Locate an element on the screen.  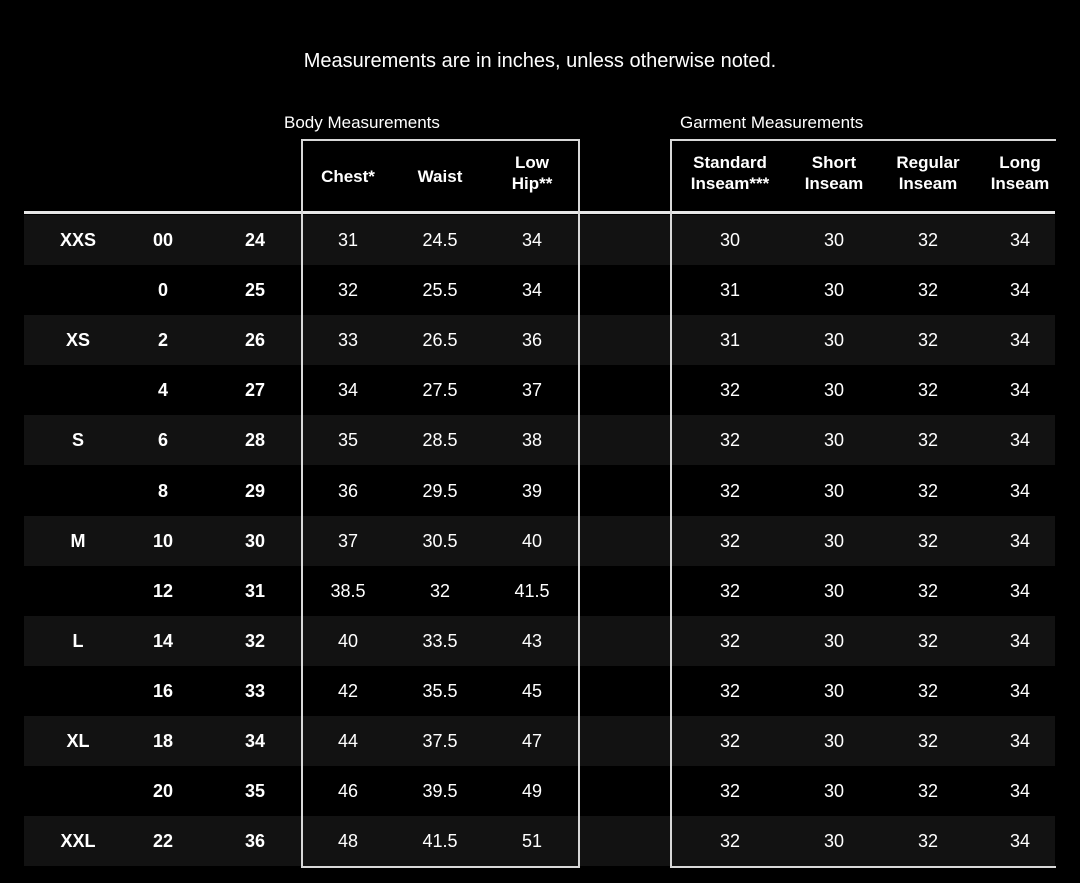
cell-chest: 31 is located at coordinates (348, 240).